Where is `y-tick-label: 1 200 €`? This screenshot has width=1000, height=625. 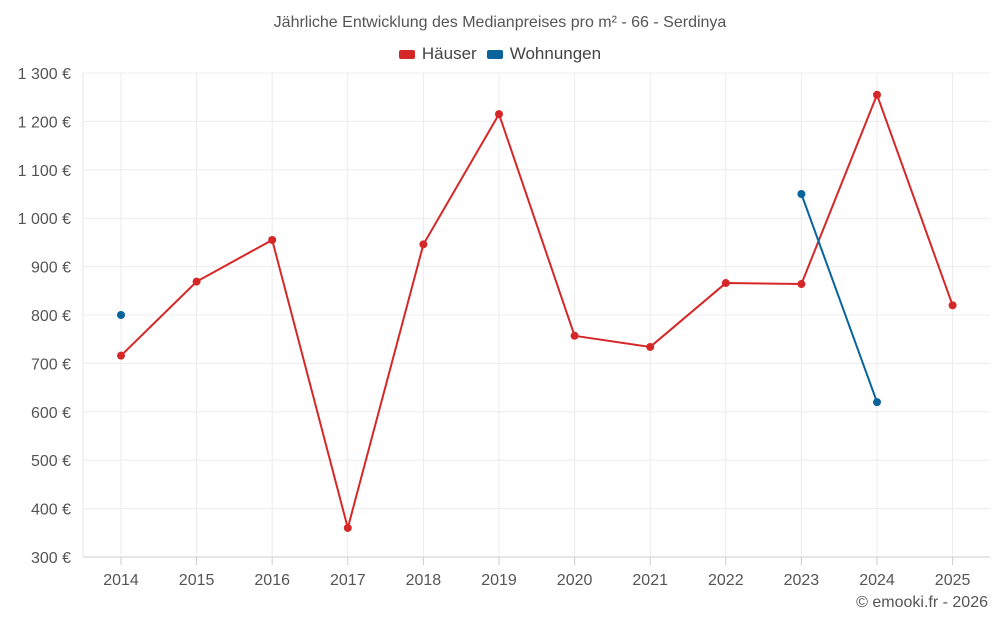 y-tick-label: 1 200 € is located at coordinates (44, 122).